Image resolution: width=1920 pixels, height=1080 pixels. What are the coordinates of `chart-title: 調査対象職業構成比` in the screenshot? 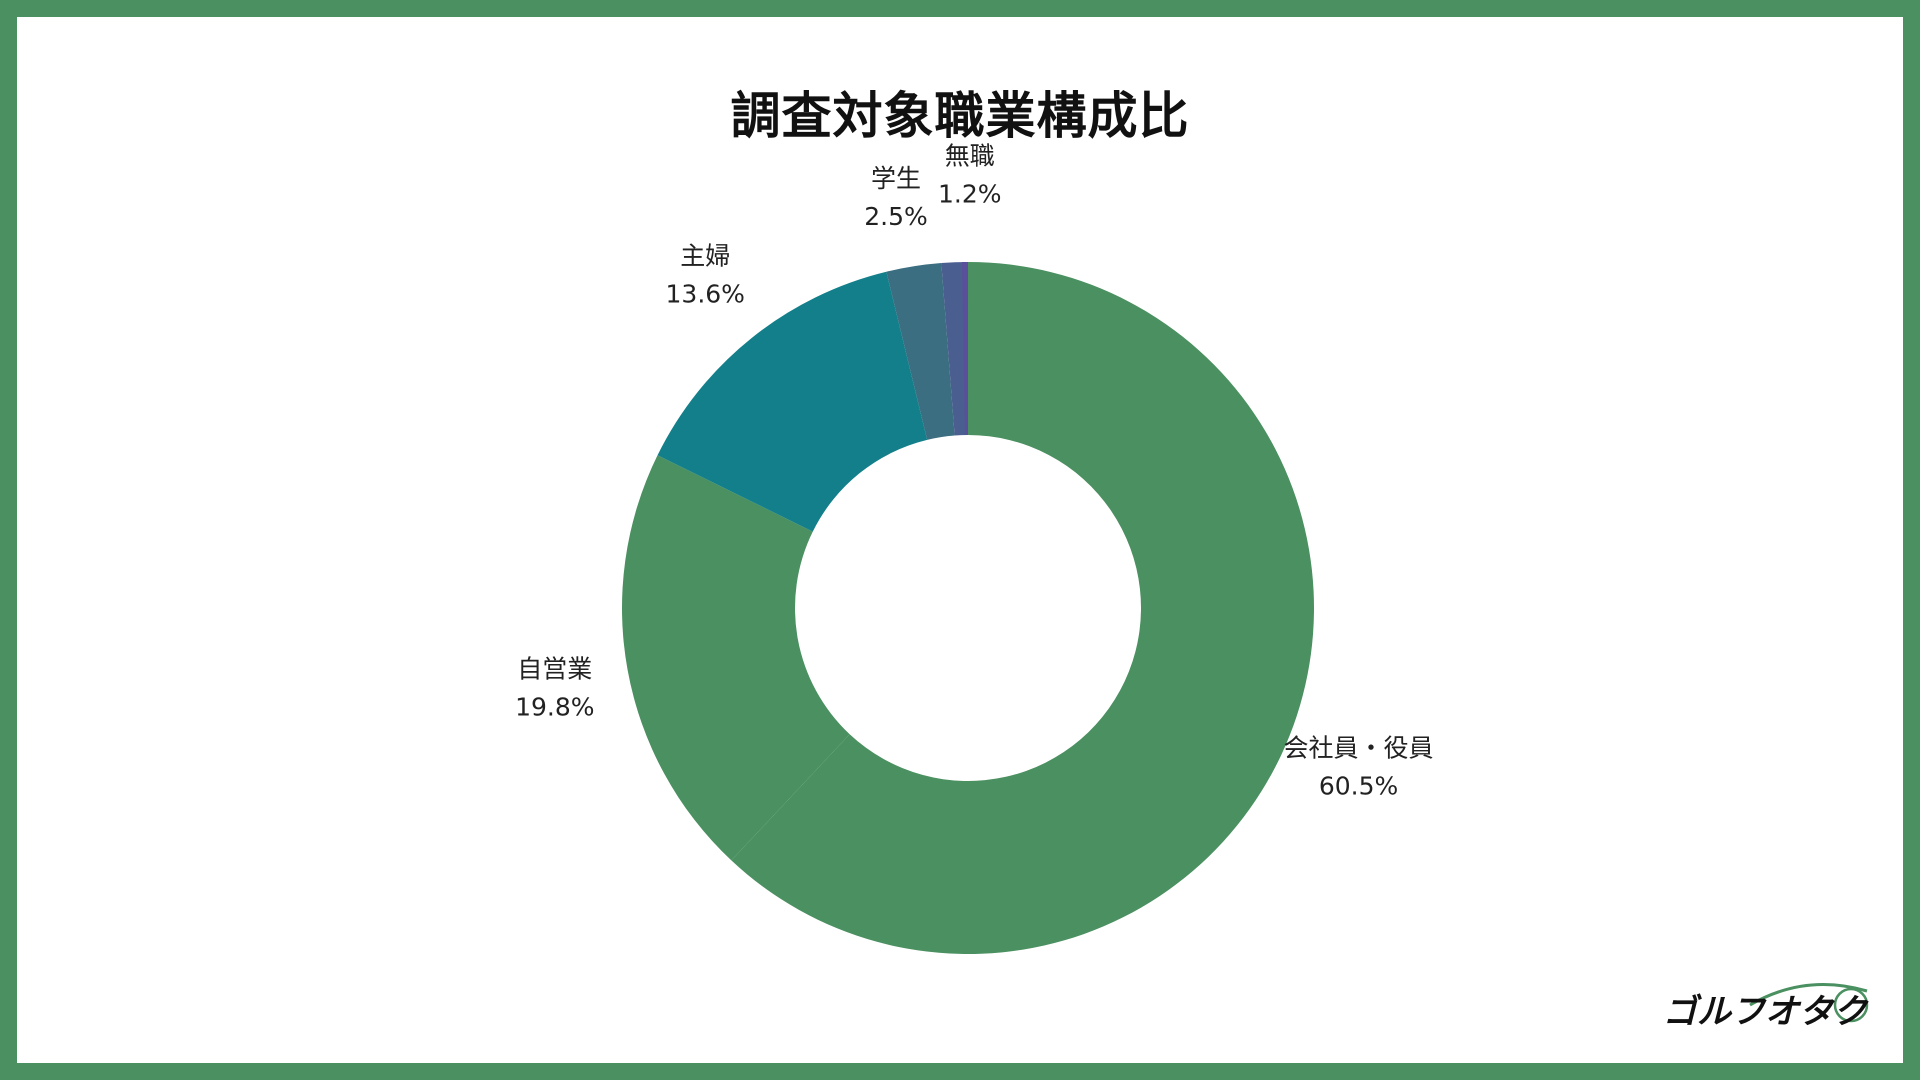 It's located at (960, 116).